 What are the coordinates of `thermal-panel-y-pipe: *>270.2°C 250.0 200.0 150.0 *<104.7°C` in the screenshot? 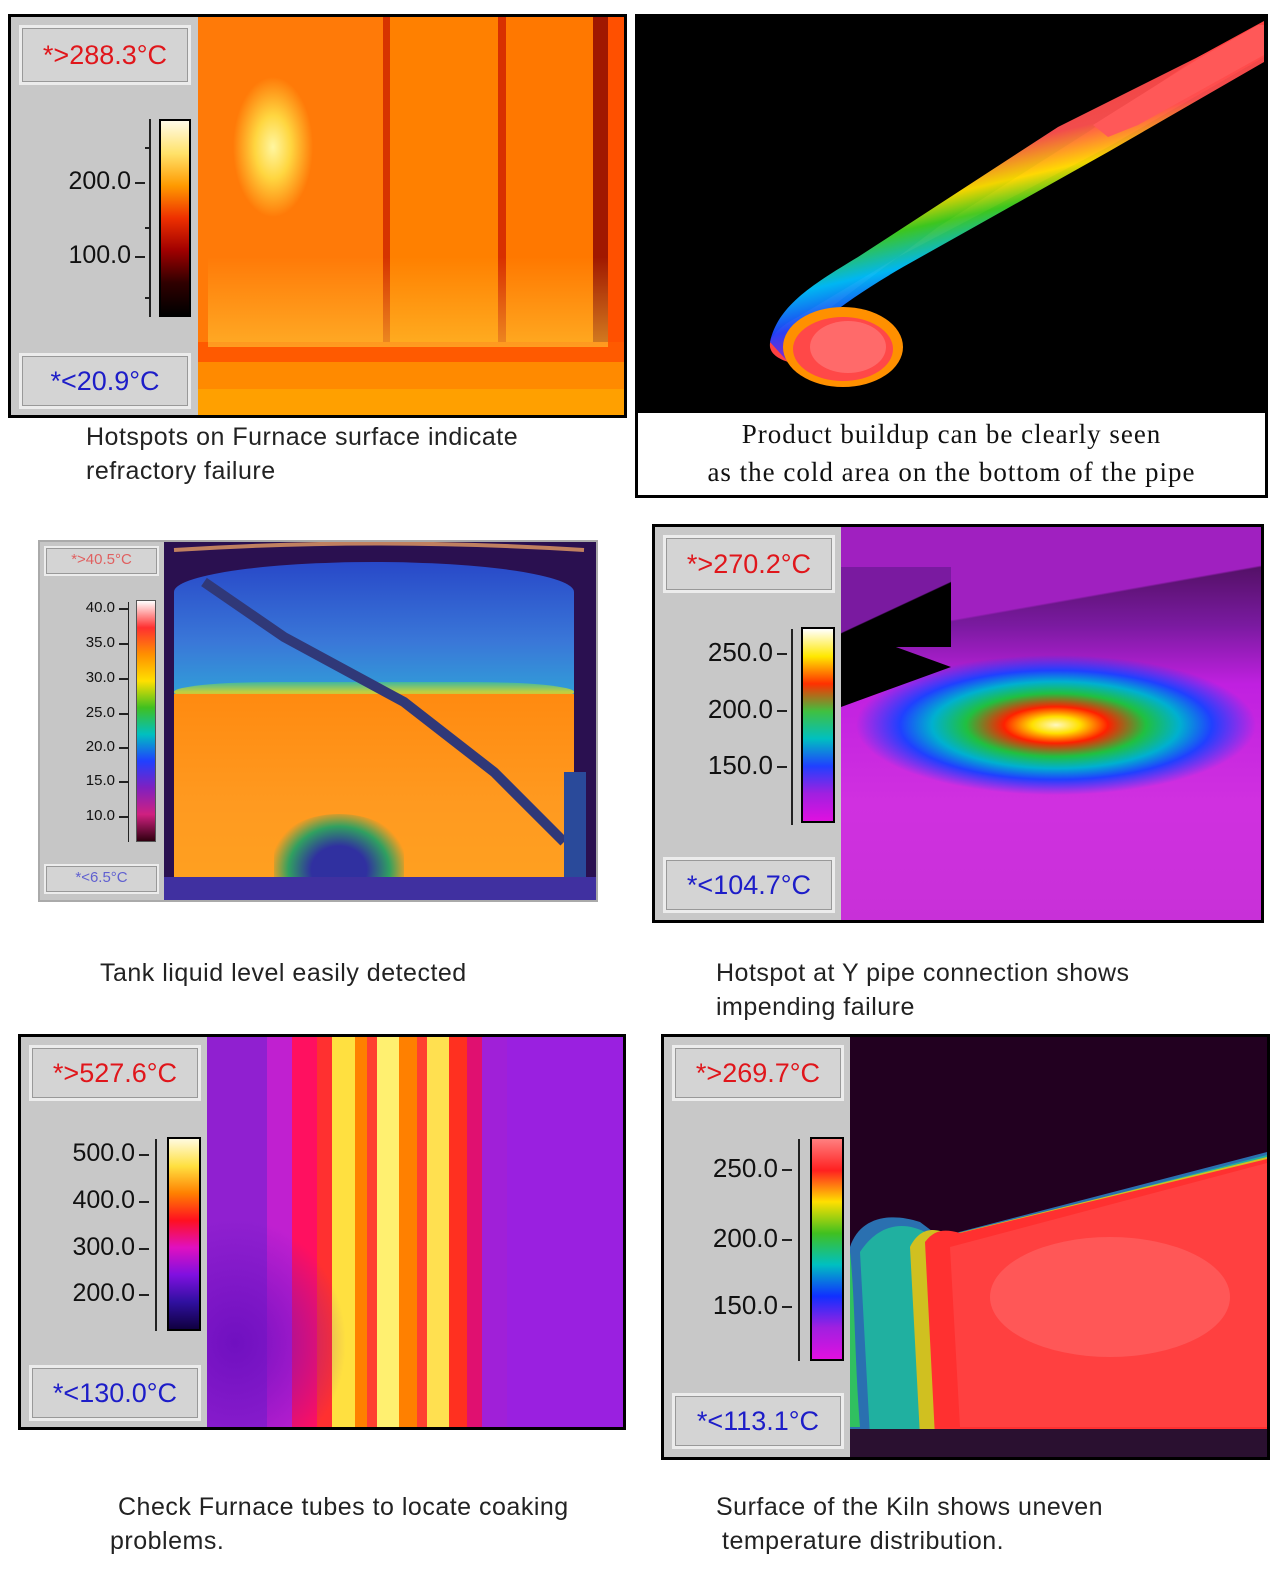 It's located at (958, 723).